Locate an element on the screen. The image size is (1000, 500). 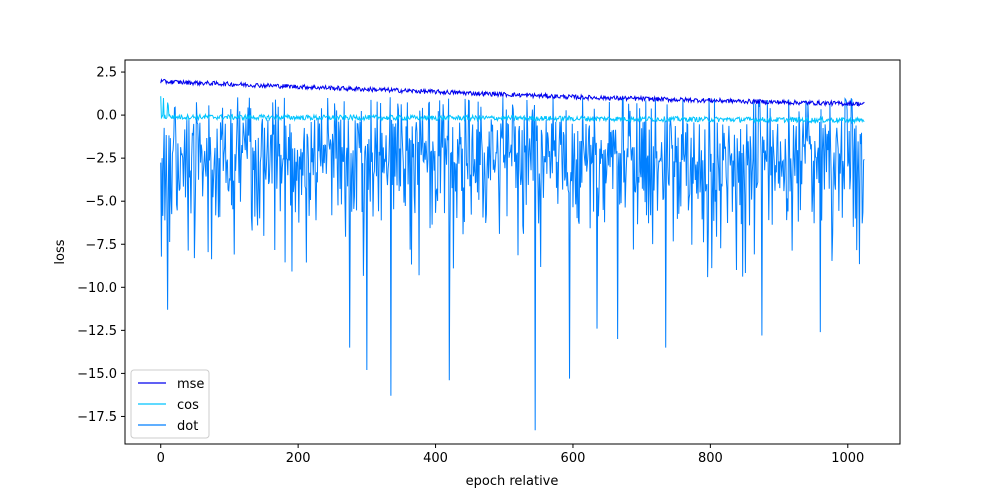
y-tick-label: −7.5 is located at coordinates (101, 245).